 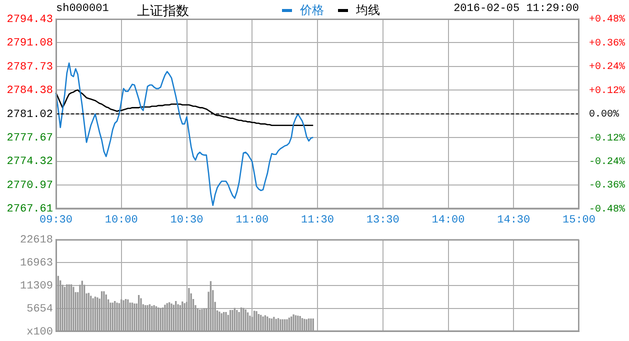 I want to click on y-tick-label: 2791.08, so click(x=29, y=44).